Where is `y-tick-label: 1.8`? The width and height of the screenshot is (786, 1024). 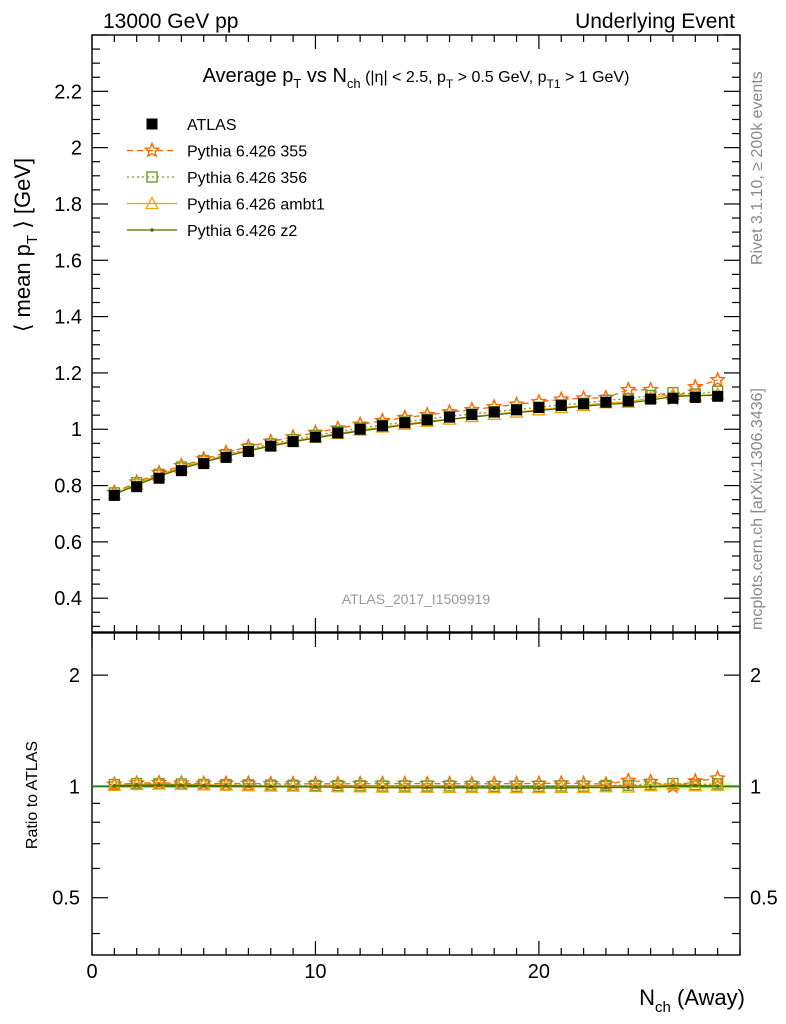 y-tick-label: 1.8 is located at coordinates (68, 205).